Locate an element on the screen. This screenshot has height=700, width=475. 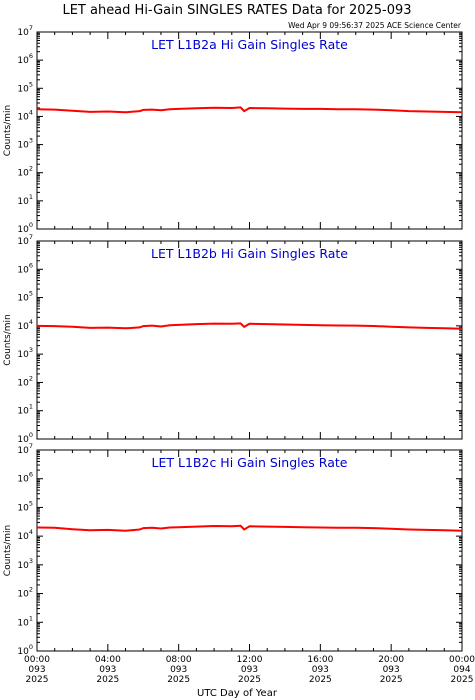
x-tick-label: 20:00 is located at coordinates (391, 660).